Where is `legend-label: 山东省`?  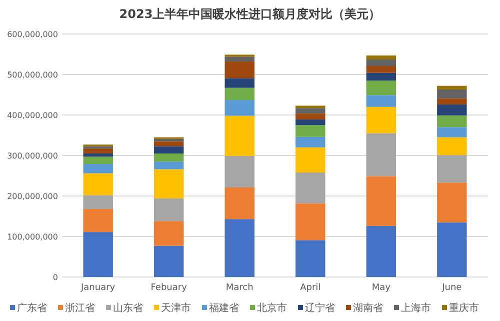 legend-label: 山东省 is located at coordinates (128, 308).